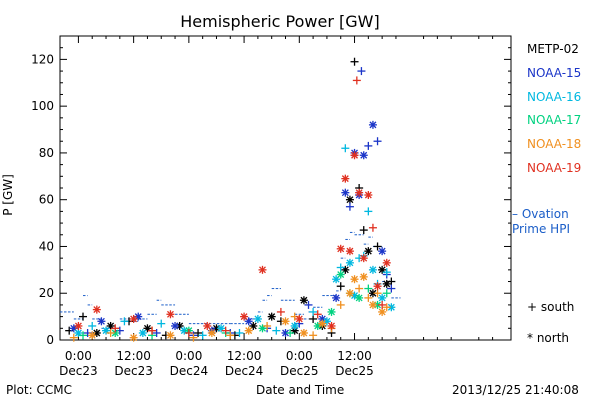 Image resolution: width=600 pixels, height=400 pixels. What do you see at coordinates (42, 106) in the screenshot?
I see `y-tick-label: 100` at bounding box center [42, 106].